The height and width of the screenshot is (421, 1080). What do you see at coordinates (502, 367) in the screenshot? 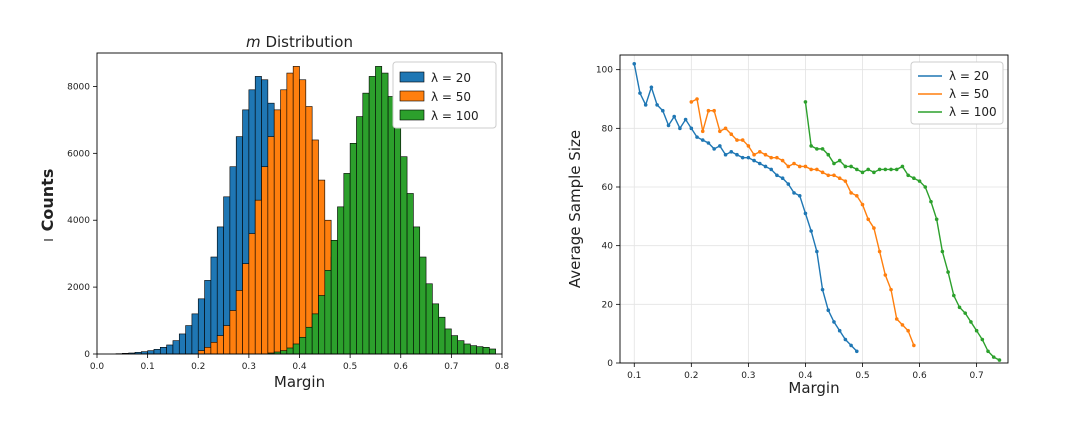
I see `x-tick-label: 0.8` at bounding box center [502, 367].